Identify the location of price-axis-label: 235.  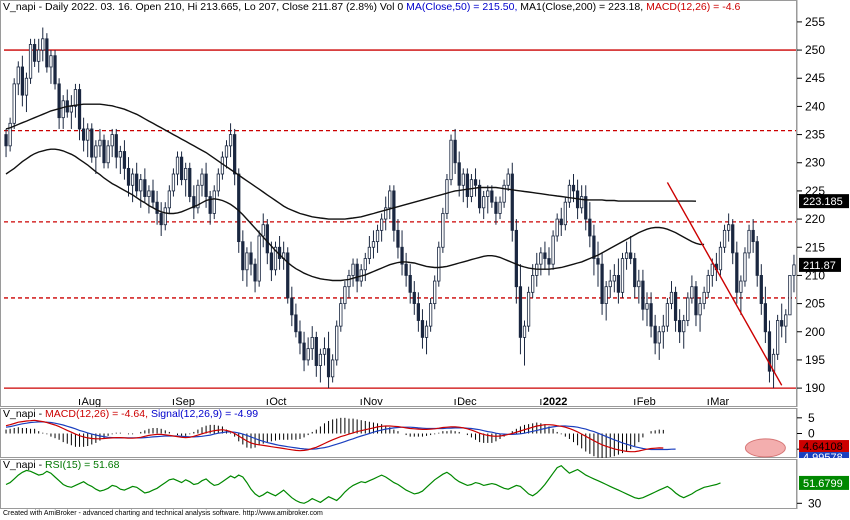
(815, 135).